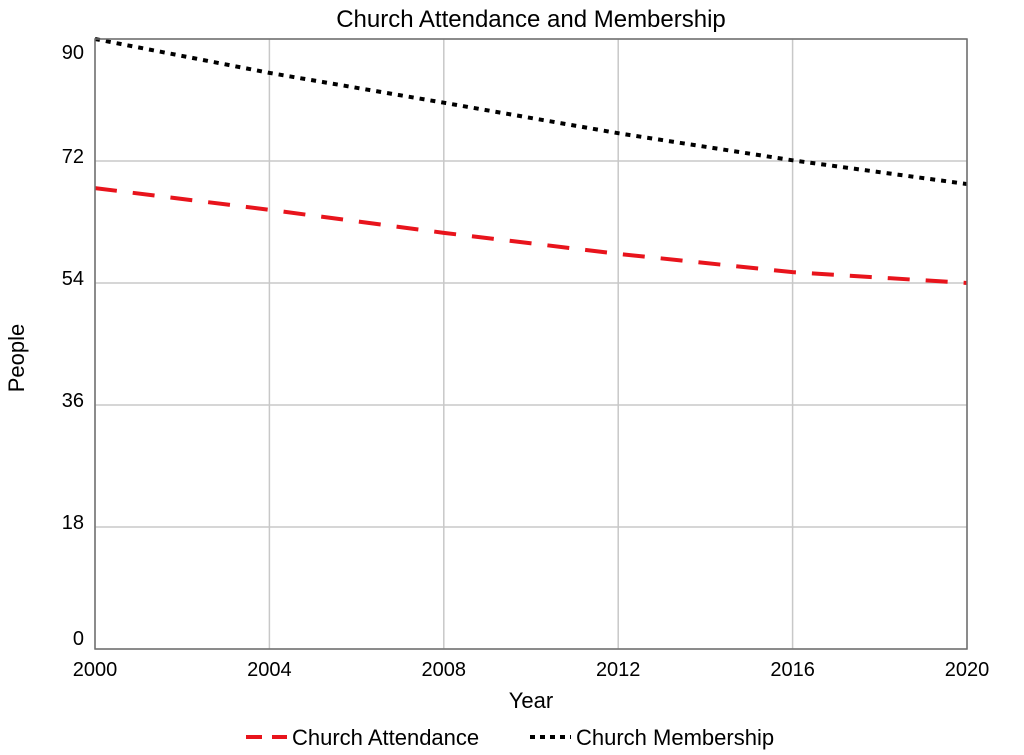  I want to click on x-tick-label: 2012, so click(618, 670).